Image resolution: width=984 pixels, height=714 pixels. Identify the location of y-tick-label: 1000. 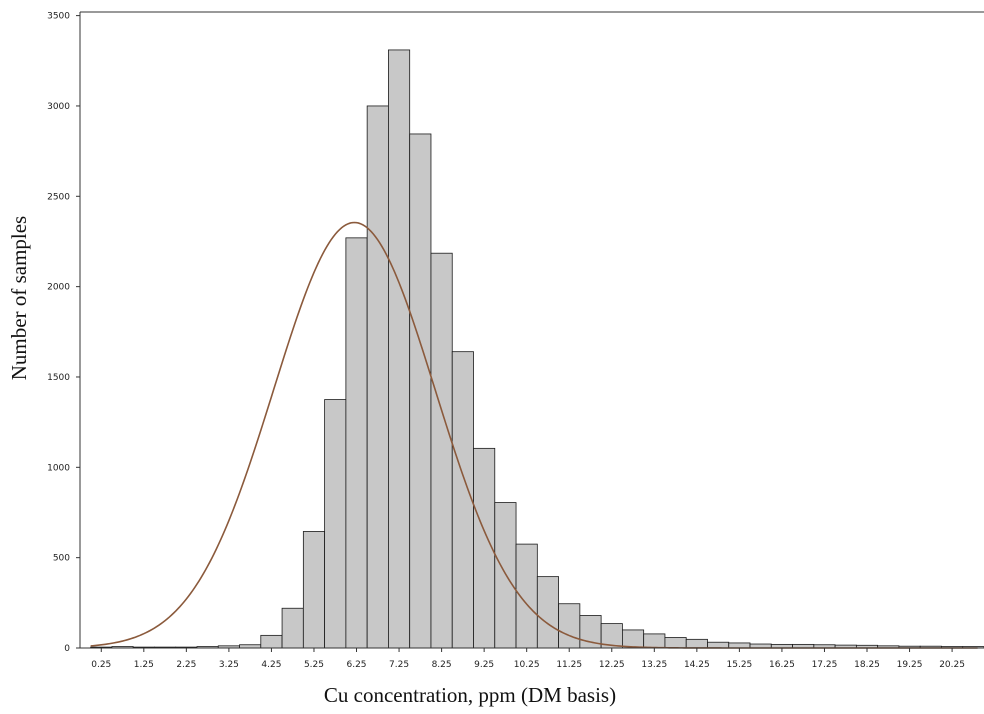
(58, 468).